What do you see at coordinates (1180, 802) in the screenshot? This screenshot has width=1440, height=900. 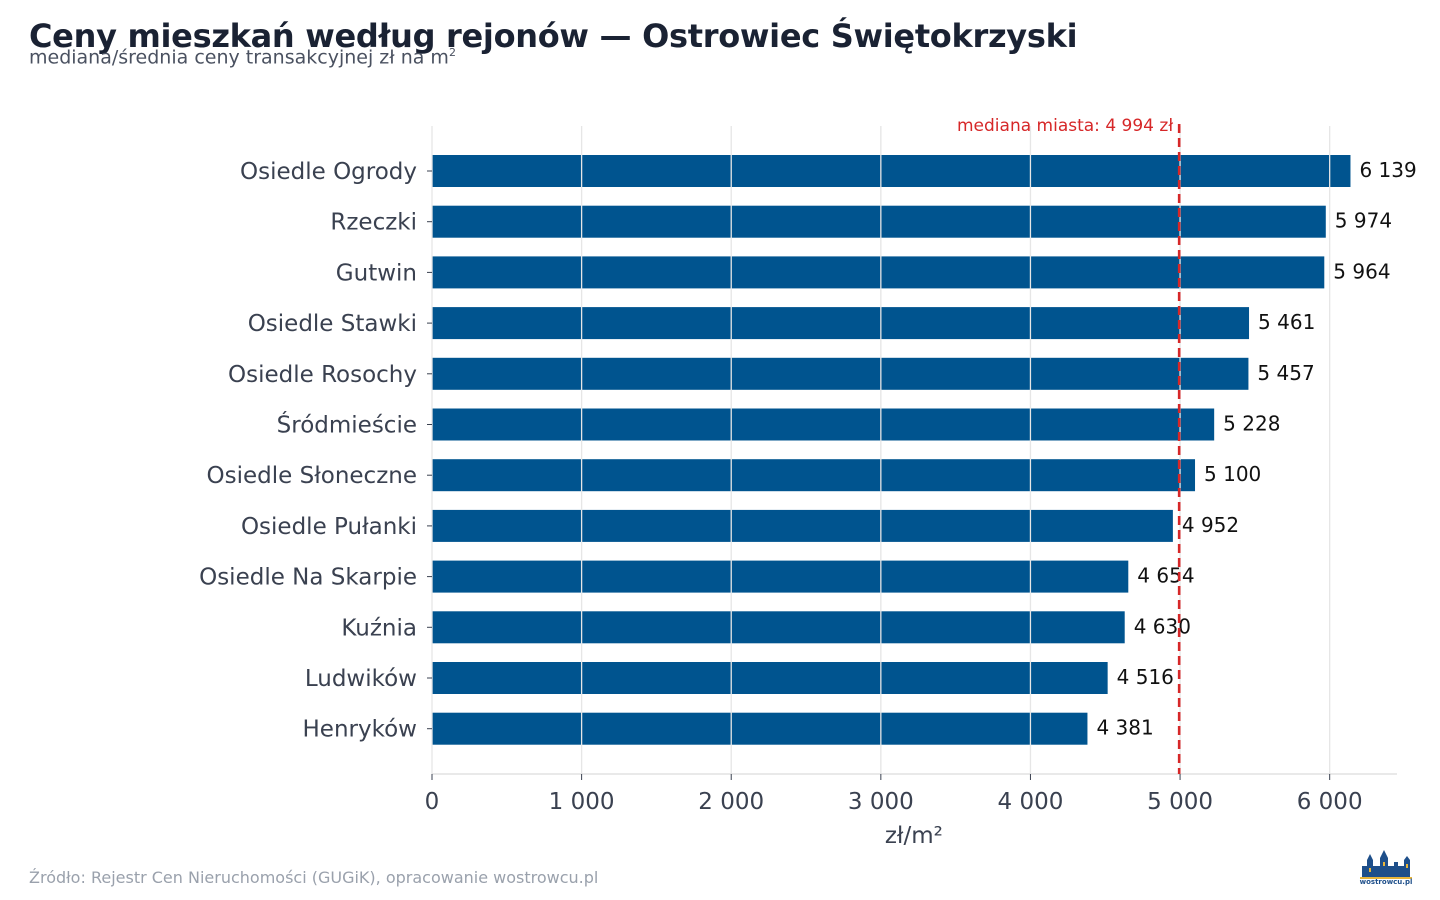 I see `x-tick-label: 5 000` at bounding box center [1180, 802].